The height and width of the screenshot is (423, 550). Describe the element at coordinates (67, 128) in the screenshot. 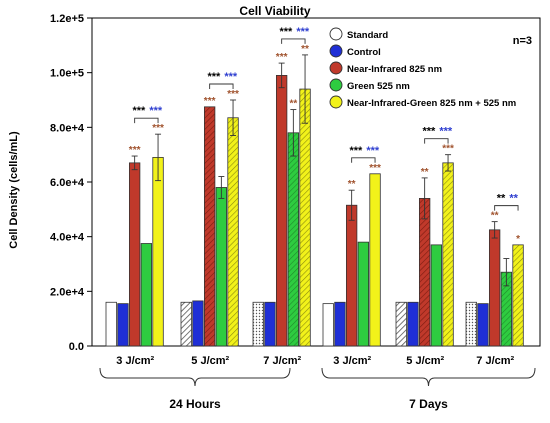

I see `y-tick-label: 8.0e+4` at that location.